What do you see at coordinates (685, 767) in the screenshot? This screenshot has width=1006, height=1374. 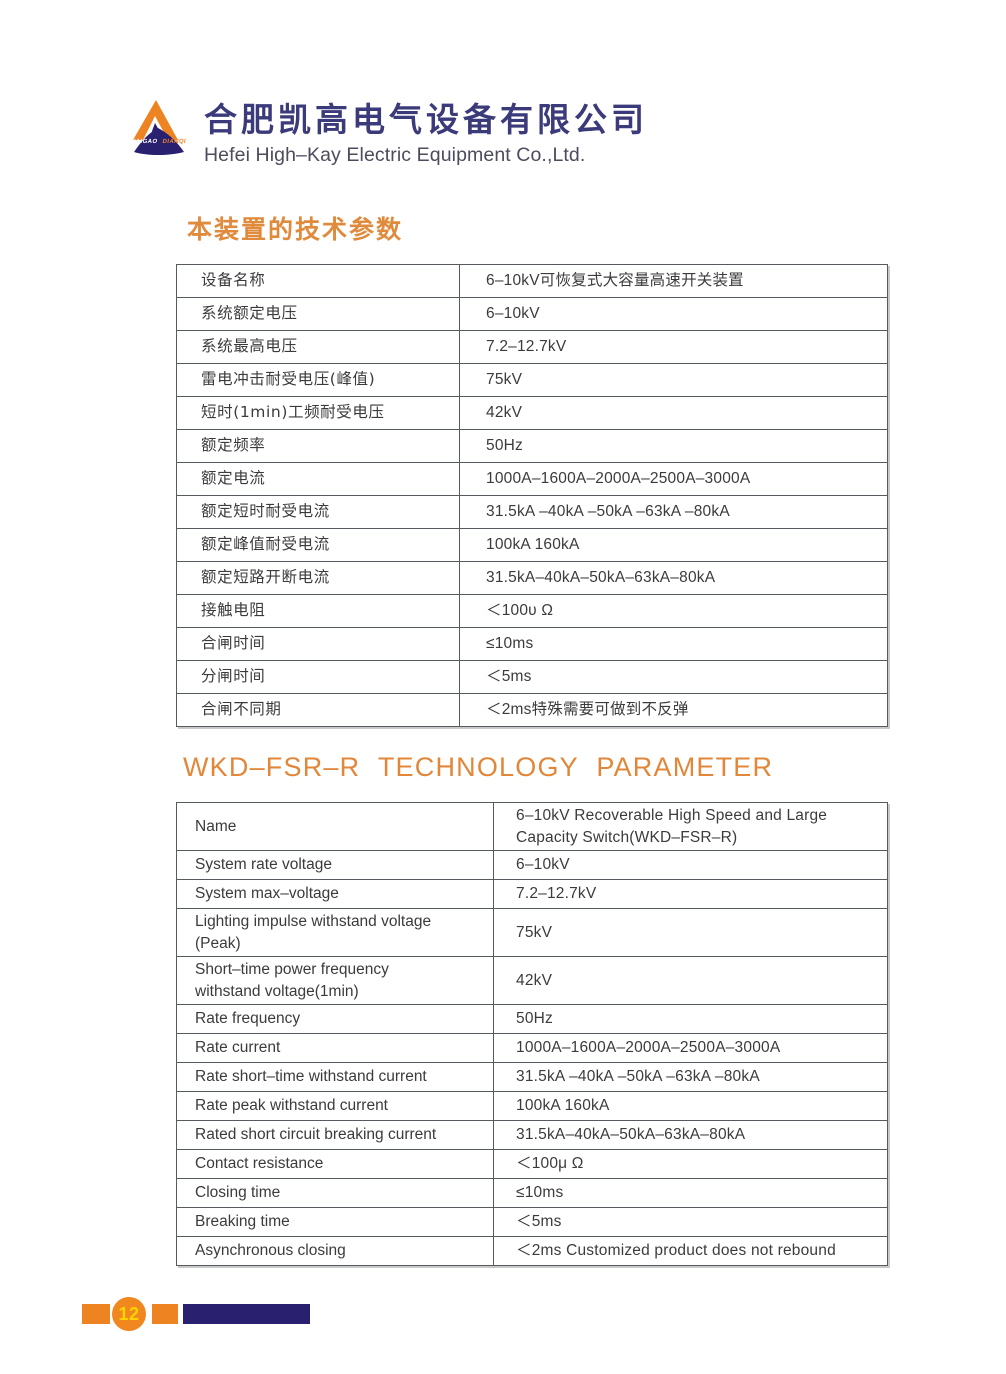 I see `heading-parameter: PARAMETER` at bounding box center [685, 767].